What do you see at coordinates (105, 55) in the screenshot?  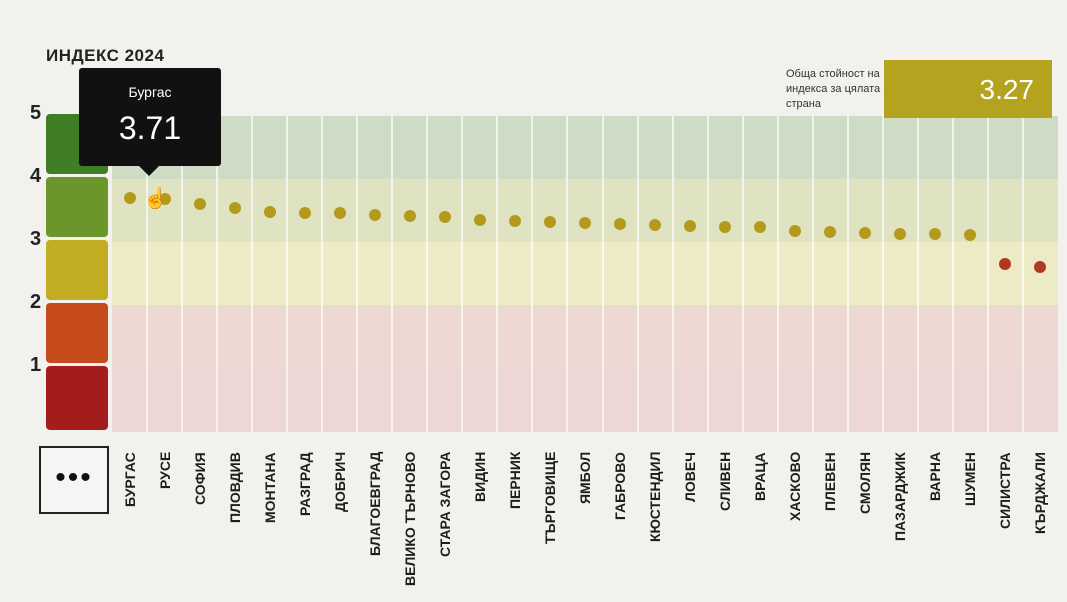 I see `chart-title: ИНДЕКС 2024` at bounding box center [105, 55].